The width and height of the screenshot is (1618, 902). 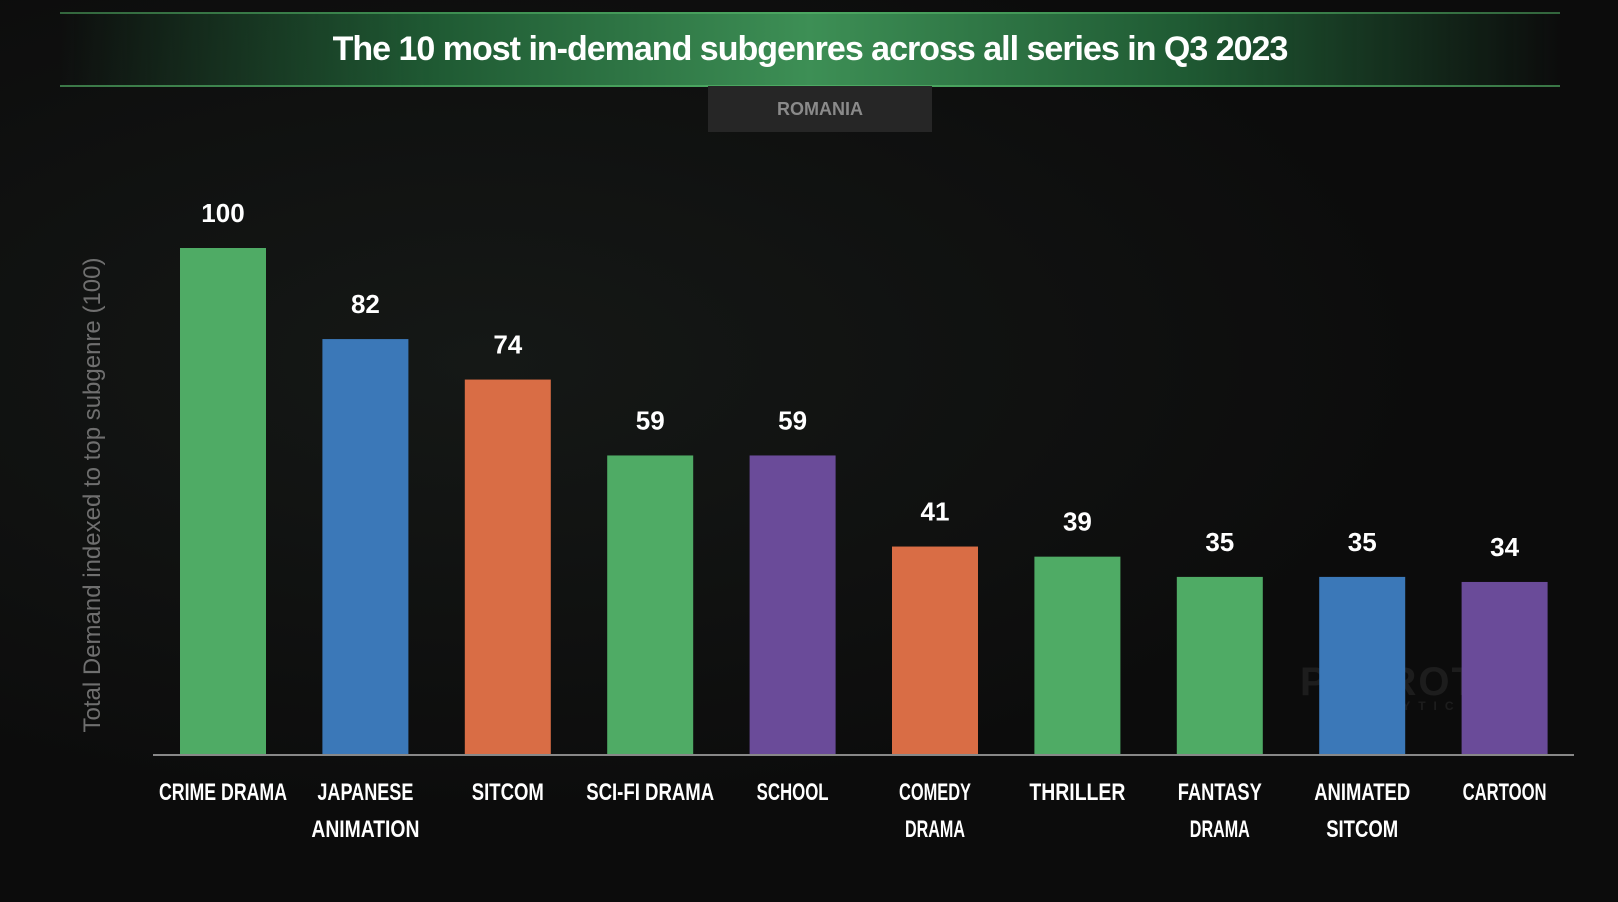 What do you see at coordinates (935, 792) in the screenshot?
I see `category-label: COMEDY` at bounding box center [935, 792].